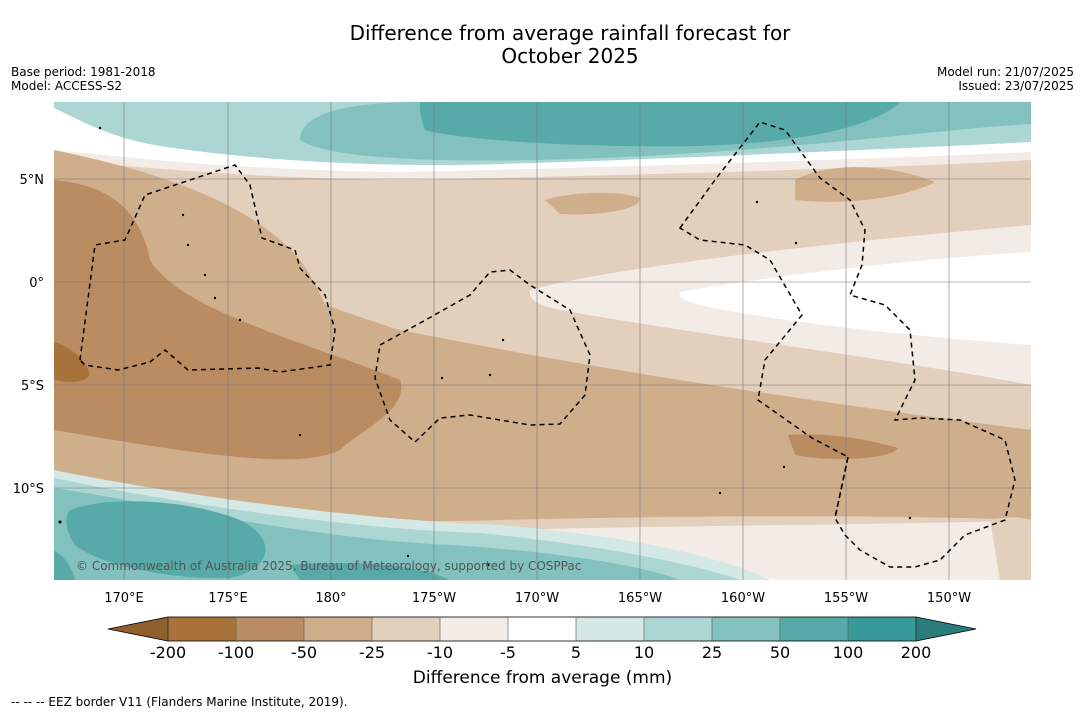 Image resolution: width=1085 pixels, height=713 pixels. I want to click on blob-brown-east, so click(843, 447).